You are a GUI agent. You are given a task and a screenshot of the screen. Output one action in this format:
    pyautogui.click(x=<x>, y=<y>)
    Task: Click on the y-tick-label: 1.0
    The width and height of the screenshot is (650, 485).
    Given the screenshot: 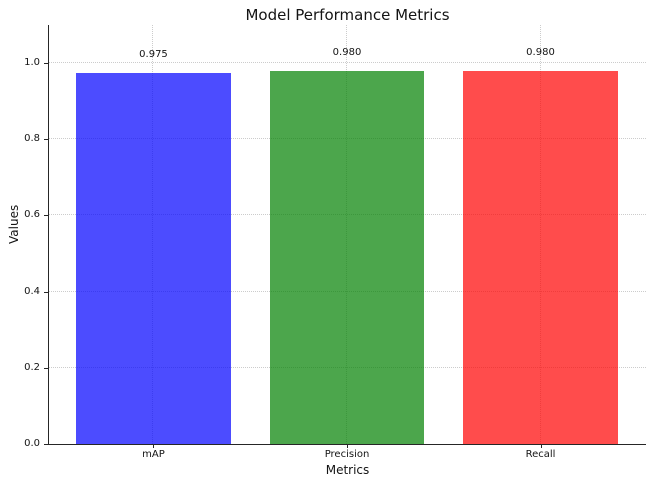 What is the action you would take?
    pyautogui.click(x=32, y=63)
    